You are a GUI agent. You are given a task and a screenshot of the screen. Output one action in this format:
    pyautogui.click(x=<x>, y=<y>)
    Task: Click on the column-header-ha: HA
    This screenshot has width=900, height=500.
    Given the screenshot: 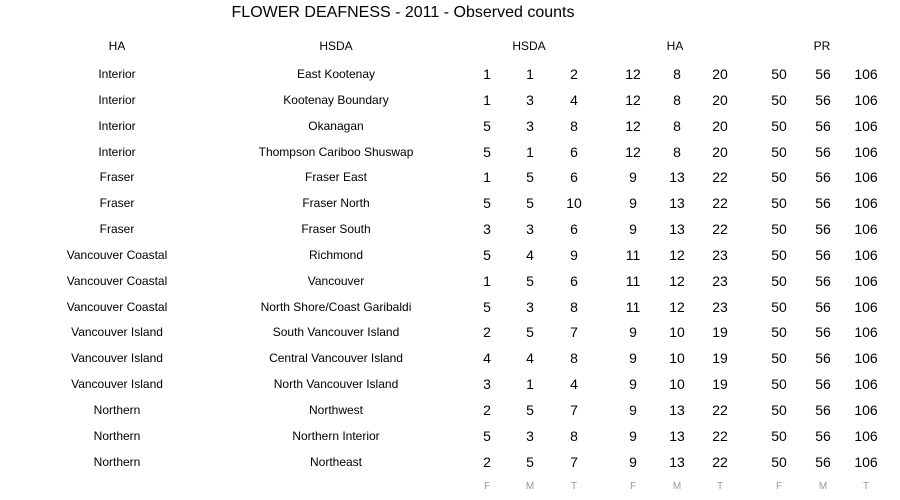 What is the action you would take?
    pyautogui.click(x=117, y=46)
    